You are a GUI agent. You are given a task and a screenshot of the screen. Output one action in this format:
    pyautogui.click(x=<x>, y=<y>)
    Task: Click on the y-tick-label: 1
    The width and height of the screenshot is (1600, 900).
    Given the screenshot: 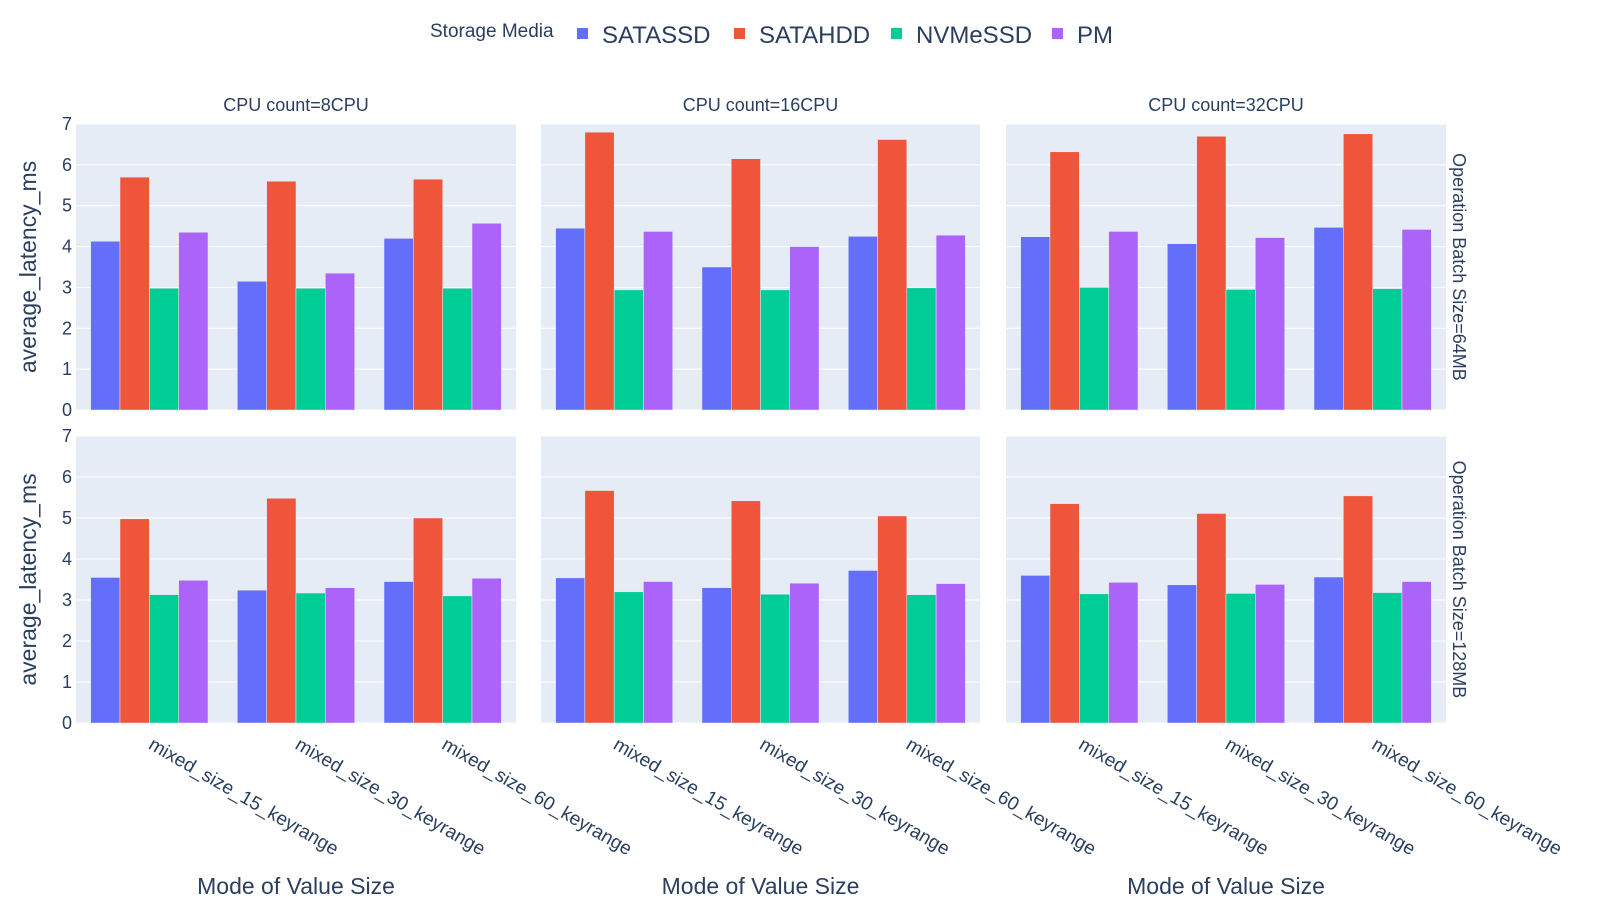 What is the action you would take?
    pyautogui.click(x=67, y=682)
    